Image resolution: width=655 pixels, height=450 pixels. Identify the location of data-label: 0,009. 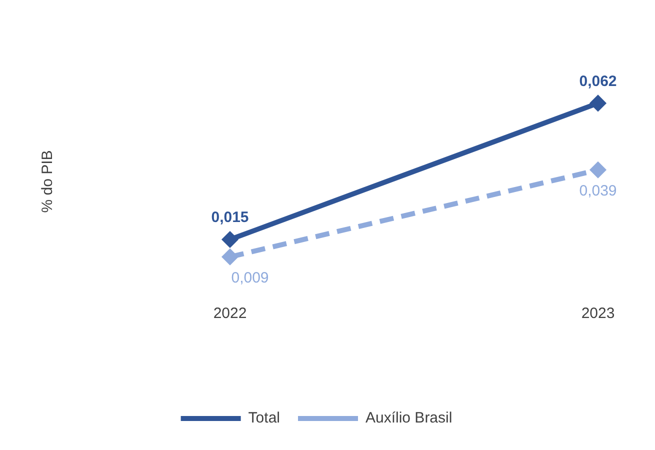
(250, 278).